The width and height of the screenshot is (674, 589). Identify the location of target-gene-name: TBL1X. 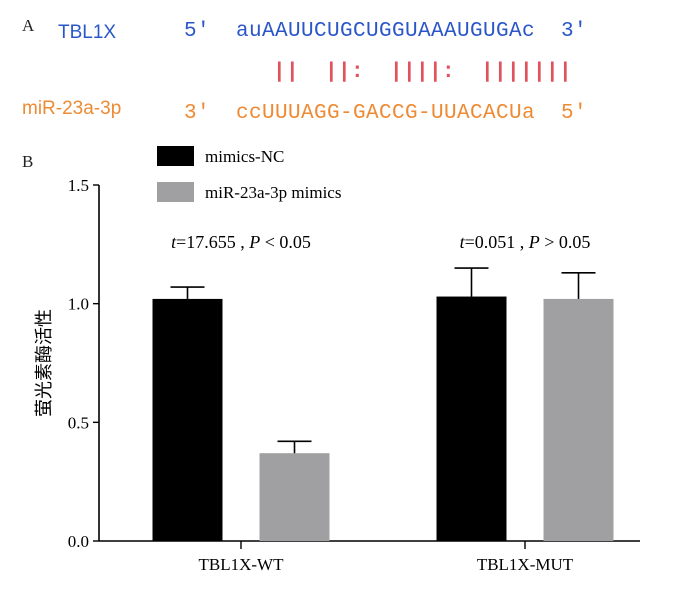
(87, 32).